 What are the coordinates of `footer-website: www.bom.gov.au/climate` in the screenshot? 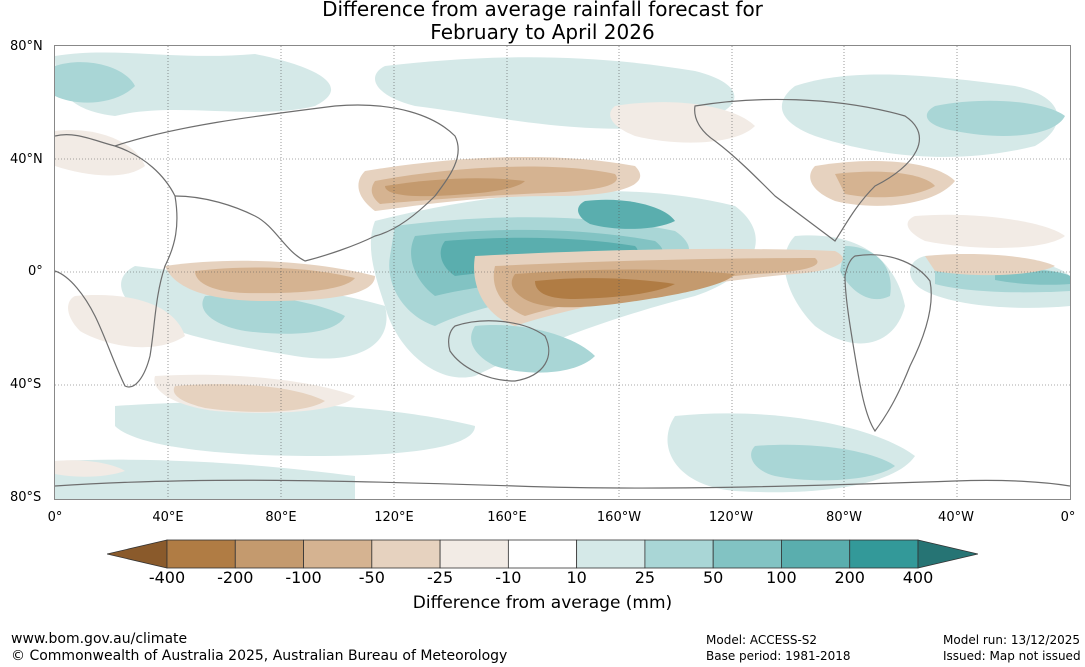 It's located at (99, 639).